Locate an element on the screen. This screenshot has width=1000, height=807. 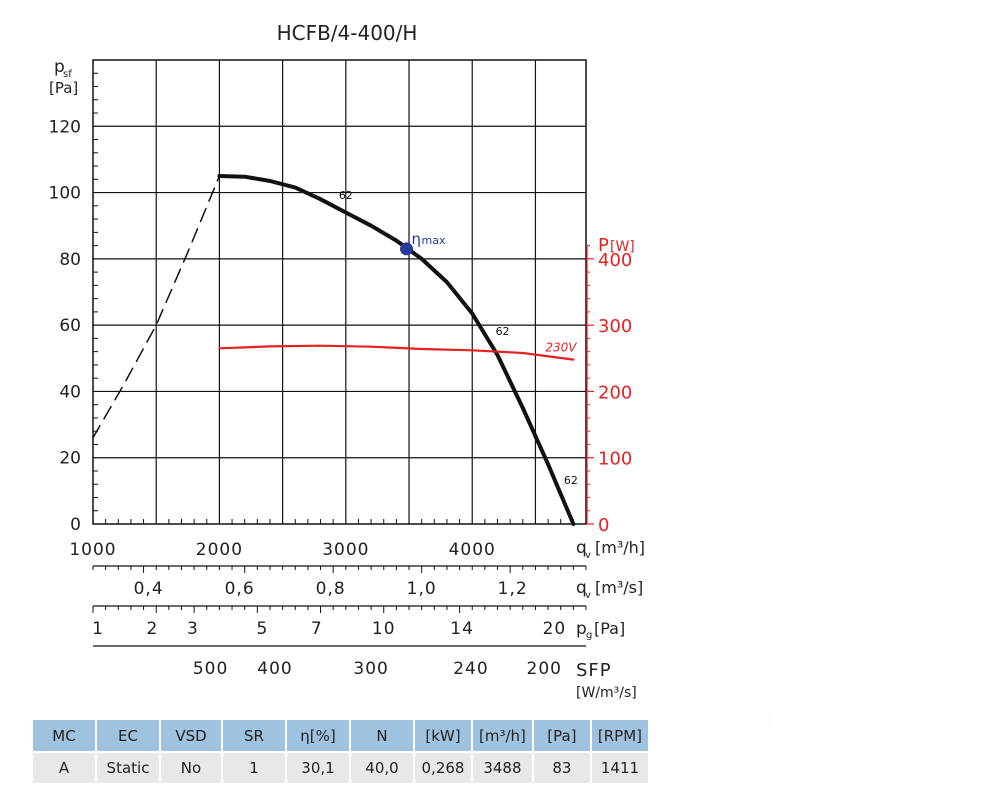
cell-ec: Static is located at coordinates (128, 768).